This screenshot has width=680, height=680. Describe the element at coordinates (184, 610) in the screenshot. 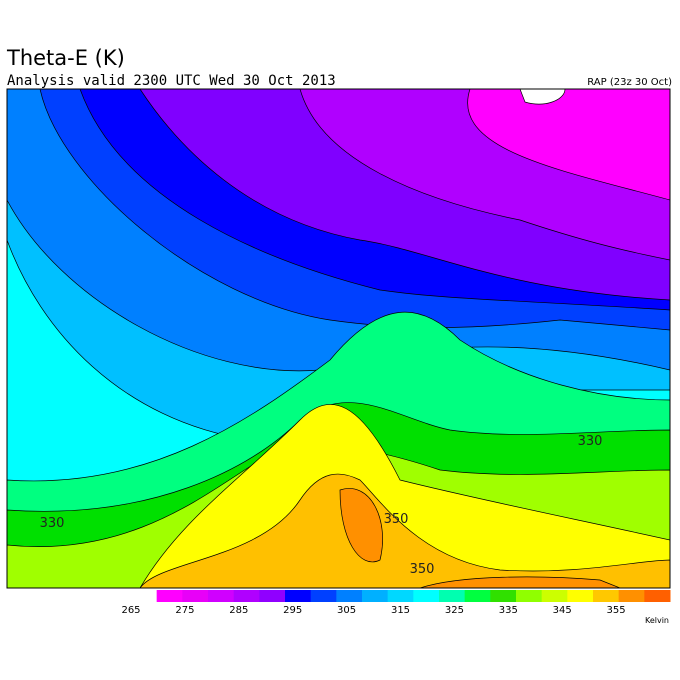

I see `colorbar-label: 275` at that location.